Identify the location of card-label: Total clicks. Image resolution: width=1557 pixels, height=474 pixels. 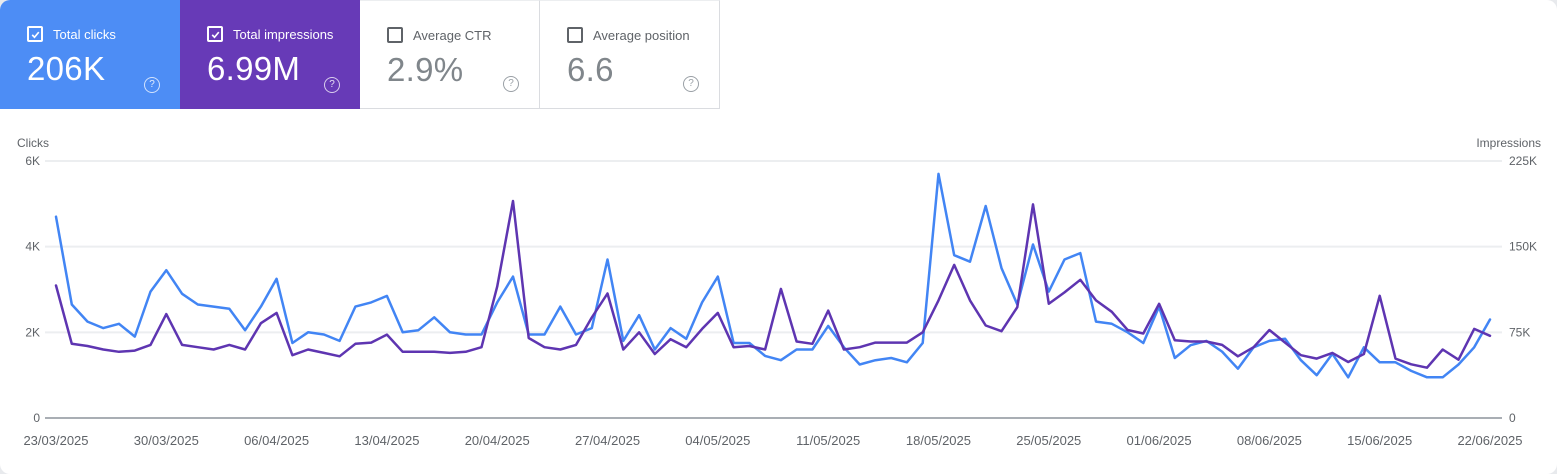
(84, 34).